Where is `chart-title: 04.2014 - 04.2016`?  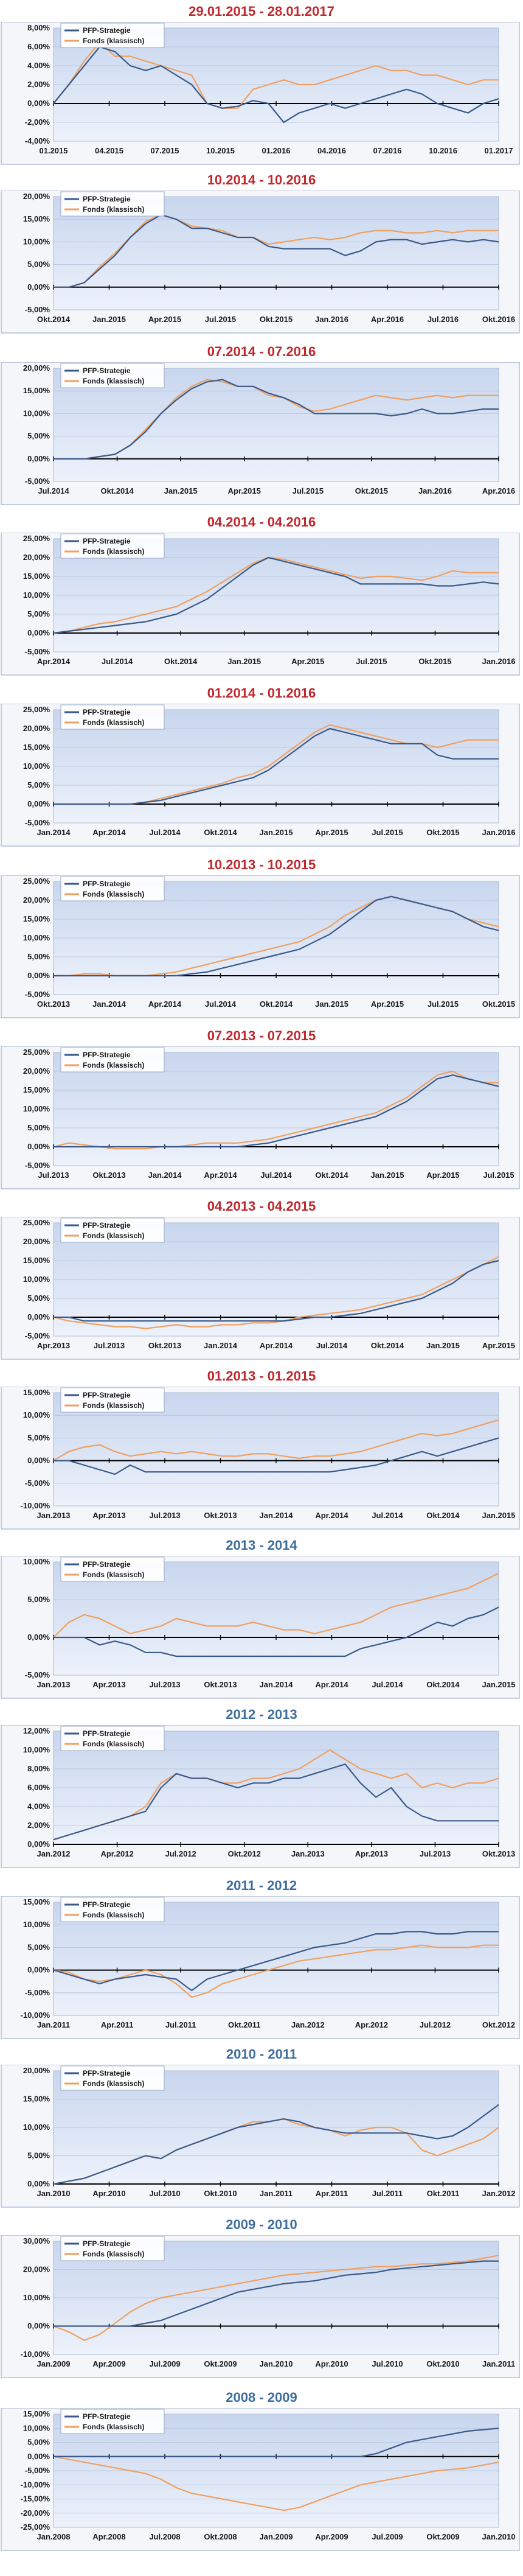 chart-title: 04.2014 - 04.2016 is located at coordinates (261, 522).